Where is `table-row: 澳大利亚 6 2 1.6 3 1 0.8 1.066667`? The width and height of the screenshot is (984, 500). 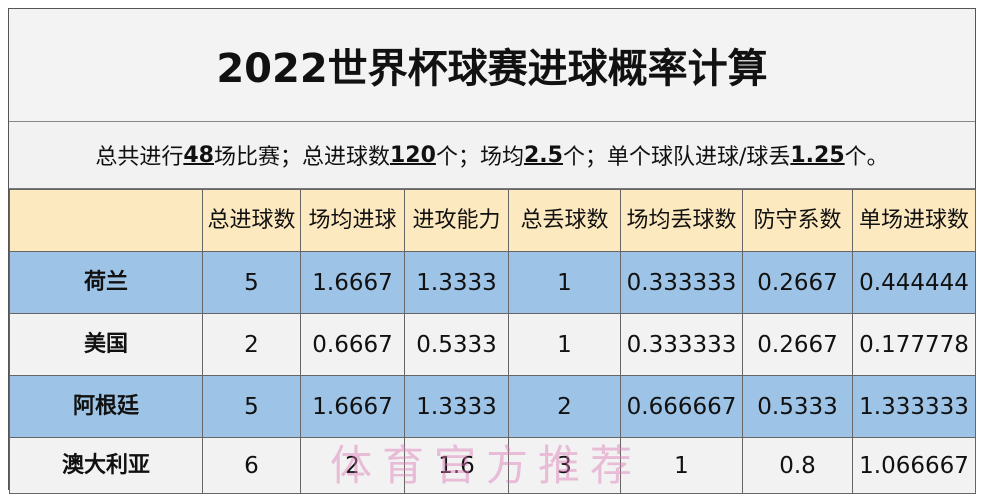
table-row: 澳大利亚 6 2 1.6 3 1 0.8 1.066667 is located at coordinates (492, 465).